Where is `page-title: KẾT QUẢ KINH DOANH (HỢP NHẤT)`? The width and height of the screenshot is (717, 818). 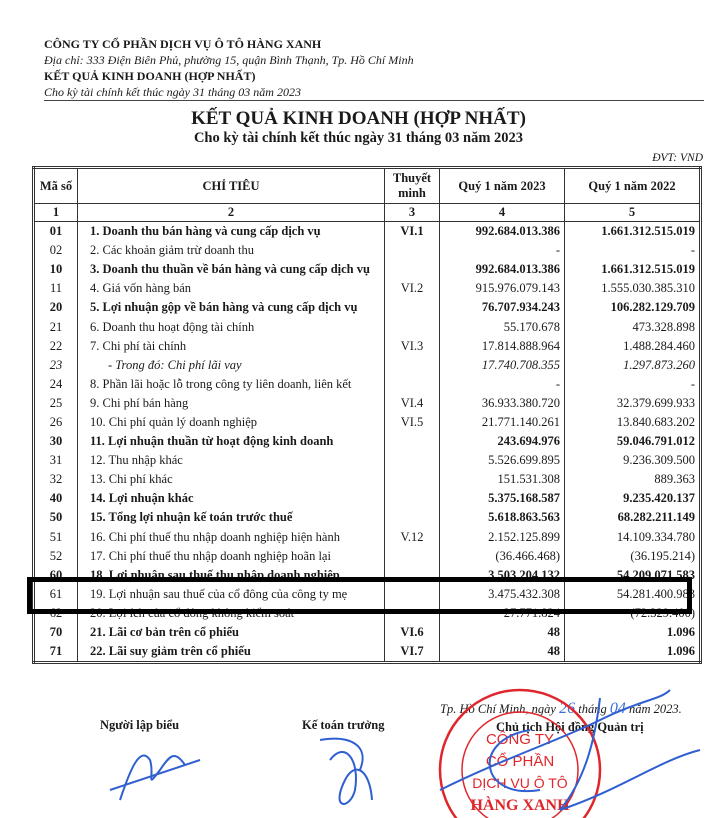 page-title: KẾT QUẢ KINH DOANH (HỢP NHẤT) is located at coordinates (358, 118).